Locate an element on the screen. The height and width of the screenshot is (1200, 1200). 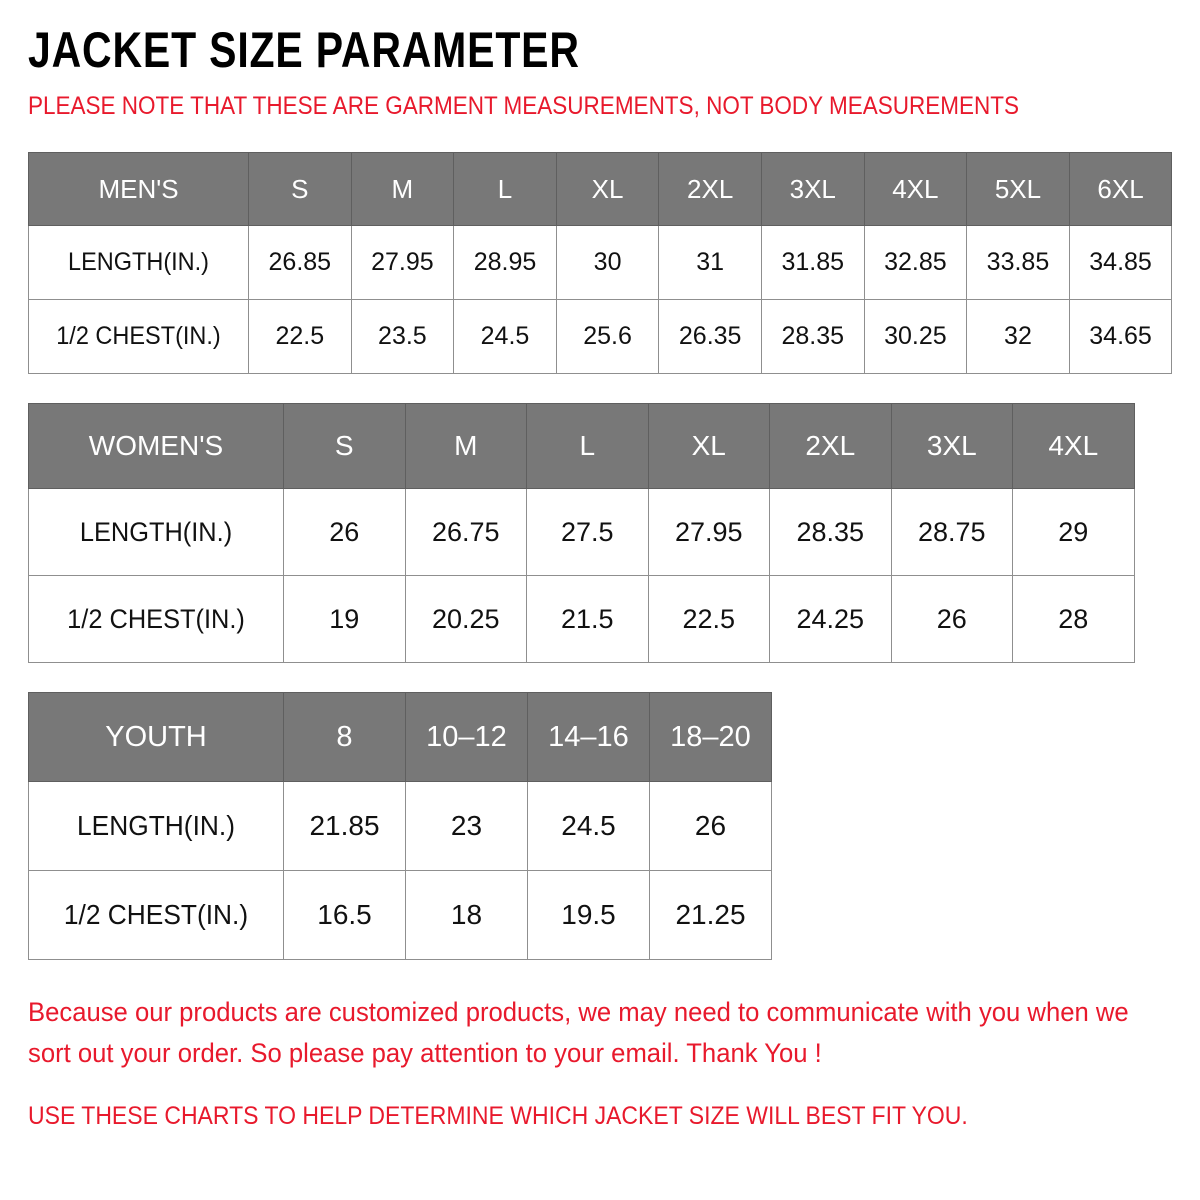
value-cell: 23.5 is located at coordinates (402, 337).